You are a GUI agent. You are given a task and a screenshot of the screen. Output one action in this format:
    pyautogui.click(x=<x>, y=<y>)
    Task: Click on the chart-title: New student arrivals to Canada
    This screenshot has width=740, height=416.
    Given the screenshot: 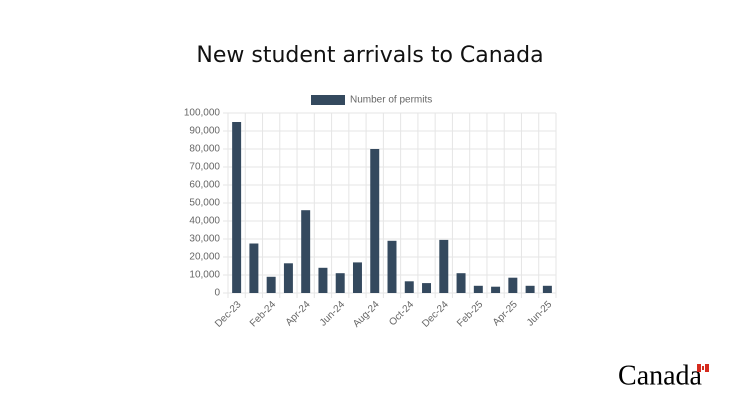 What is the action you would take?
    pyautogui.click(x=369, y=55)
    